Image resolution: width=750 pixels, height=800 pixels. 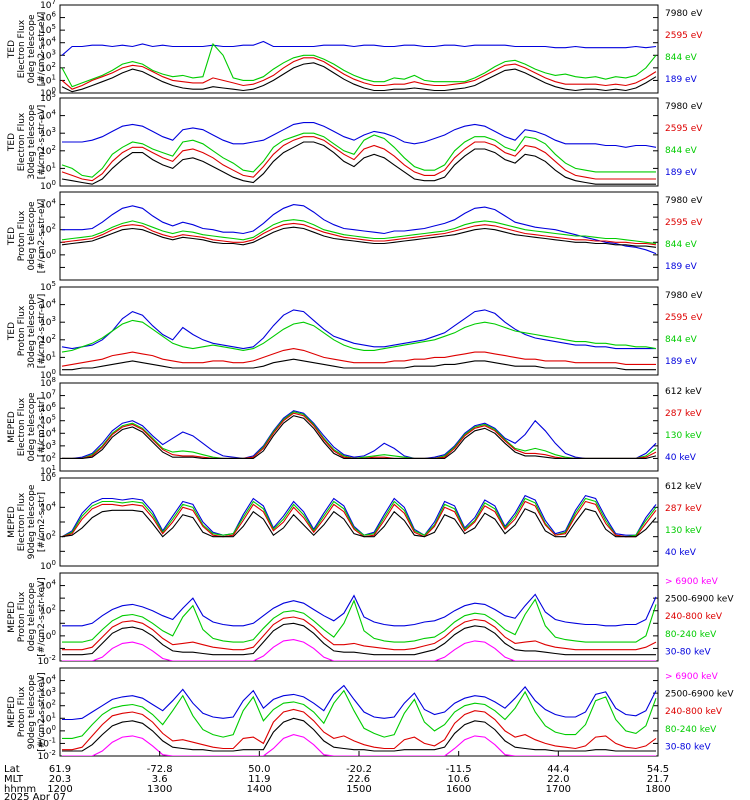 I want to click on legend-entry: 2500-6900 keV, so click(x=699, y=695).